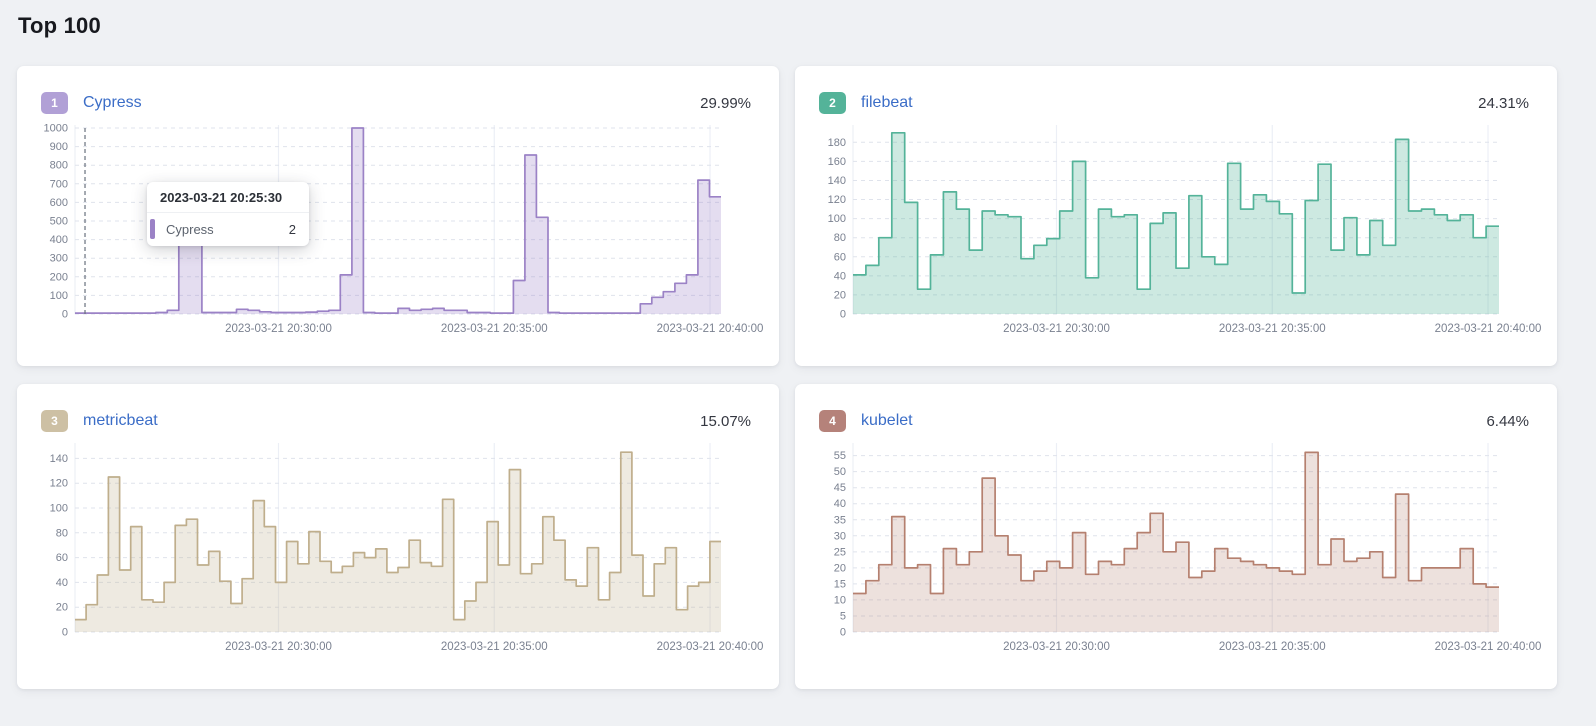 This screenshot has width=1596, height=726. Describe the element at coordinates (1176, 90) in the screenshot. I see `panel-header: 2 filebeat 24.31%` at that location.